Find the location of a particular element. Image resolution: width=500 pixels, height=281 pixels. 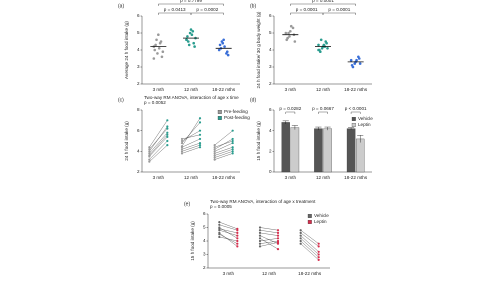

p-value: p = 0.0413 is located at coordinates (175, 9).